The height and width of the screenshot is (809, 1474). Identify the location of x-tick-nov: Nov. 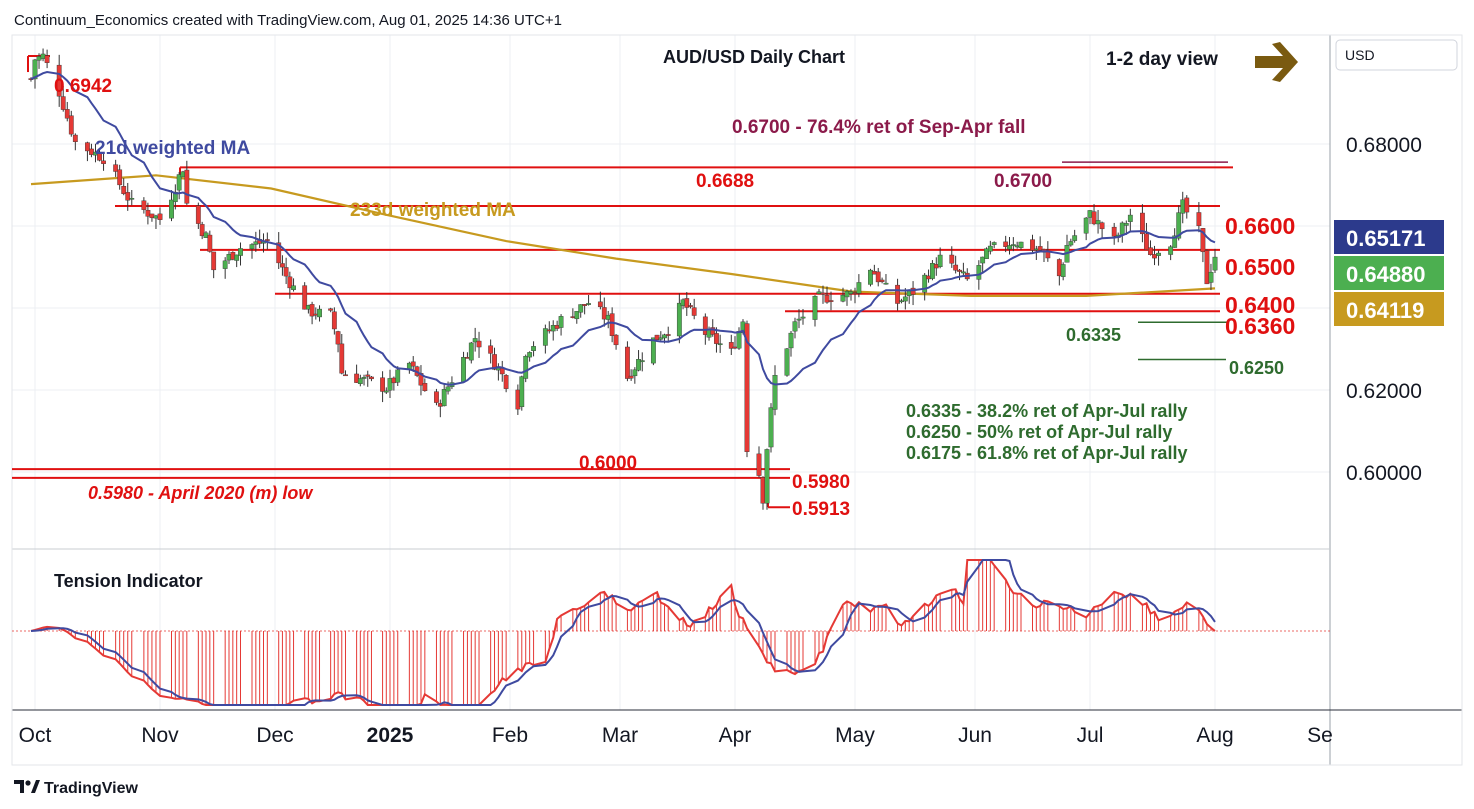
(160, 735).